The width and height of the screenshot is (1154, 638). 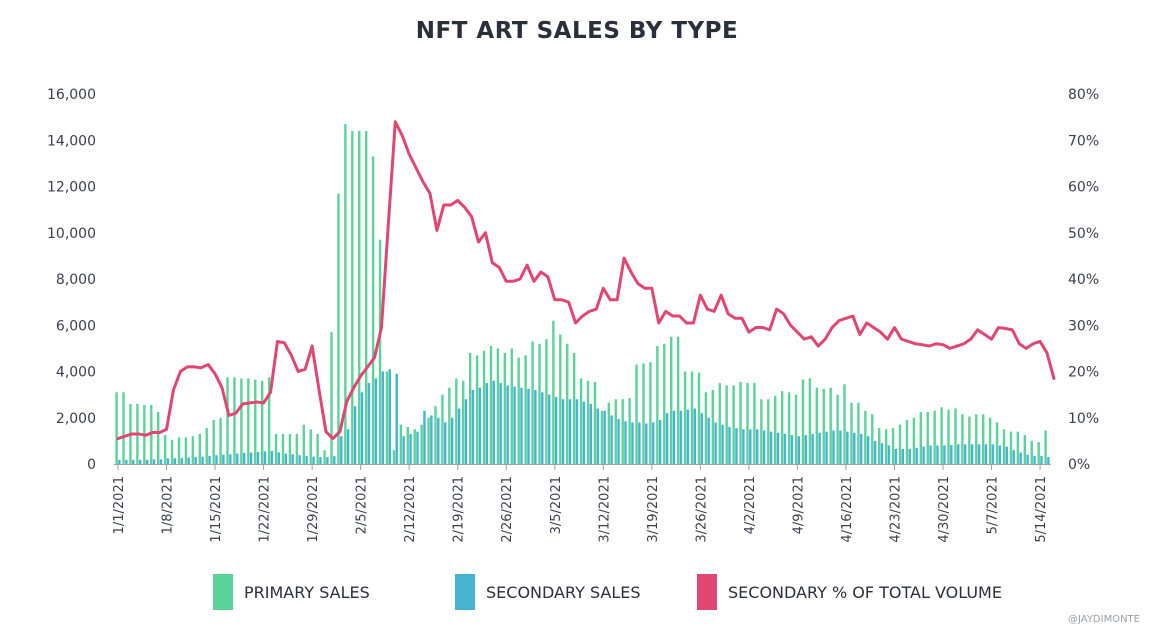 What do you see at coordinates (216, 509) in the screenshot?
I see `x-tick-label: 1/15/2021` at bounding box center [216, 509].